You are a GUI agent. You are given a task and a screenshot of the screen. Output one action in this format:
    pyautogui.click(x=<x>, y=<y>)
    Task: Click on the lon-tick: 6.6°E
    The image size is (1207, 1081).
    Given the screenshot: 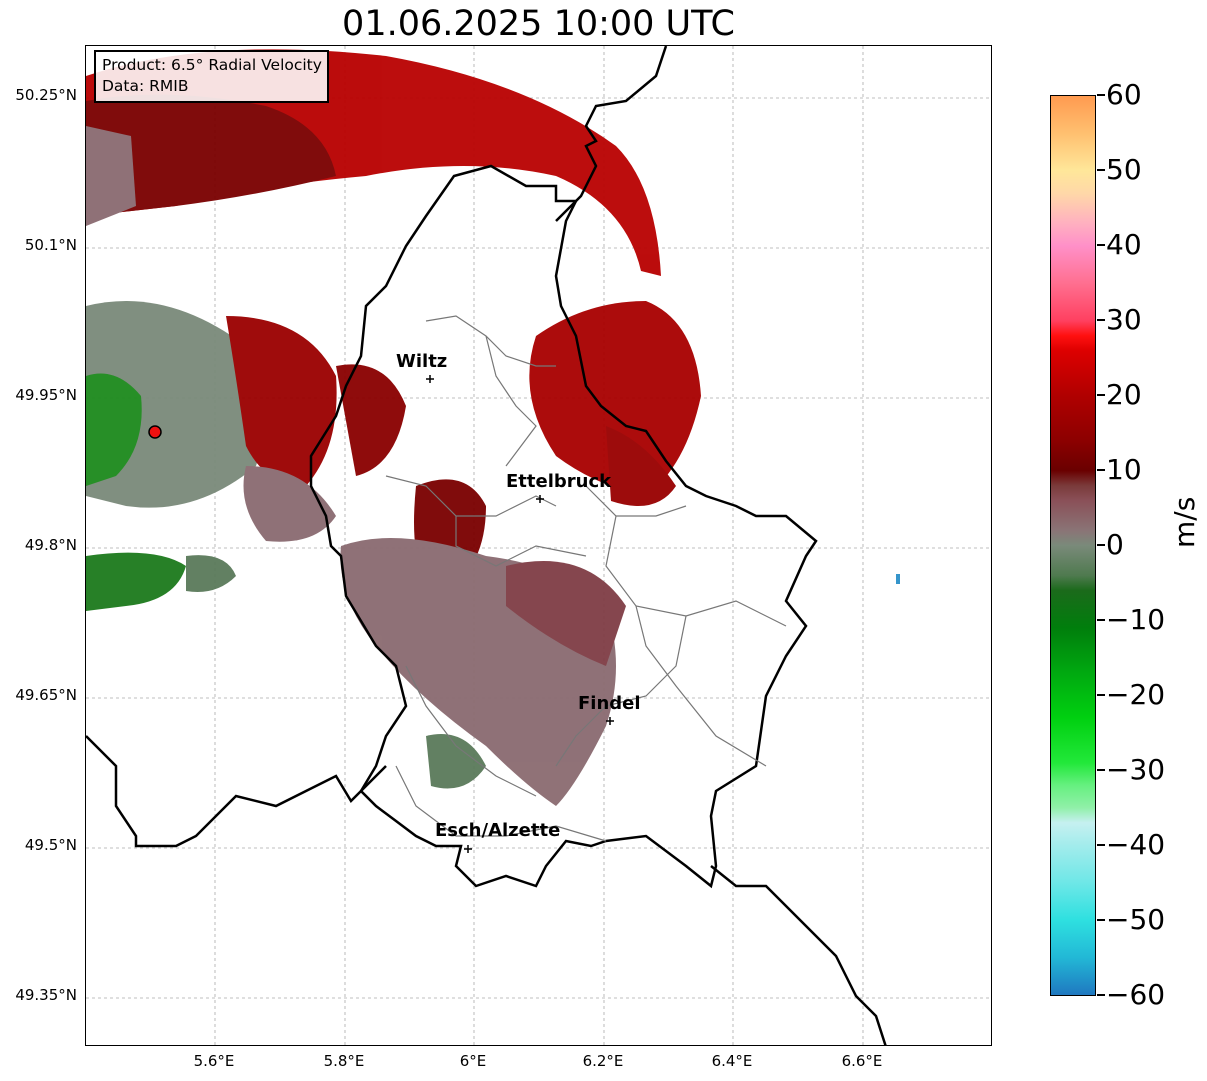 What is the action you would take?
    pyautogui.click(x=862, y=1061)
    